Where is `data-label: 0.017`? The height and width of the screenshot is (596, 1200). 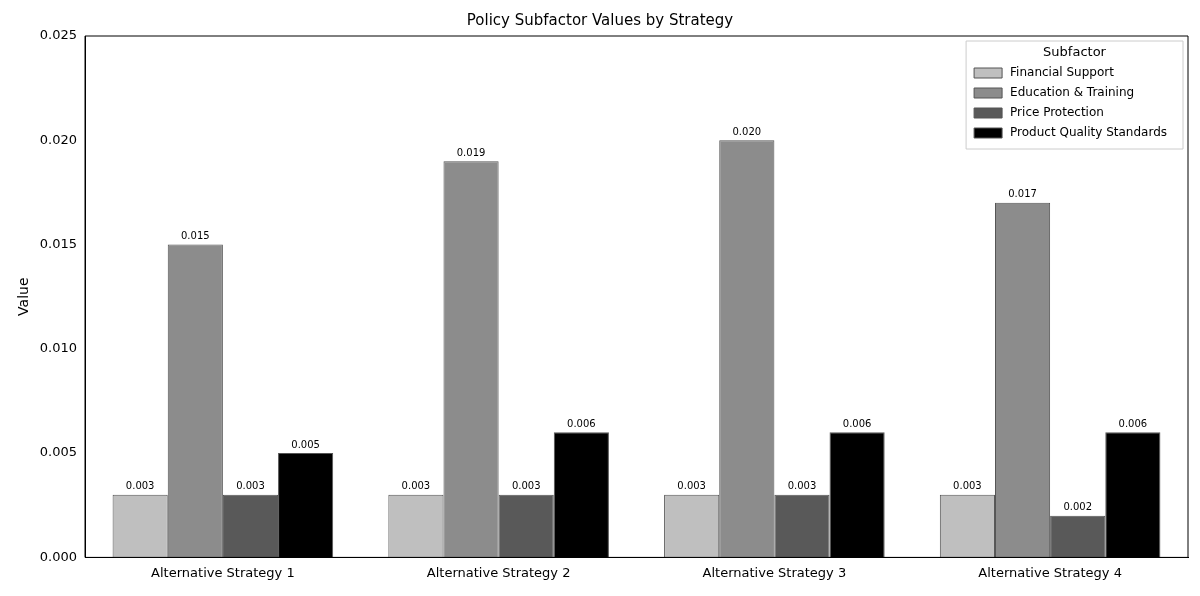
data-label: 0.017 is located at coordinates (1022, 194).